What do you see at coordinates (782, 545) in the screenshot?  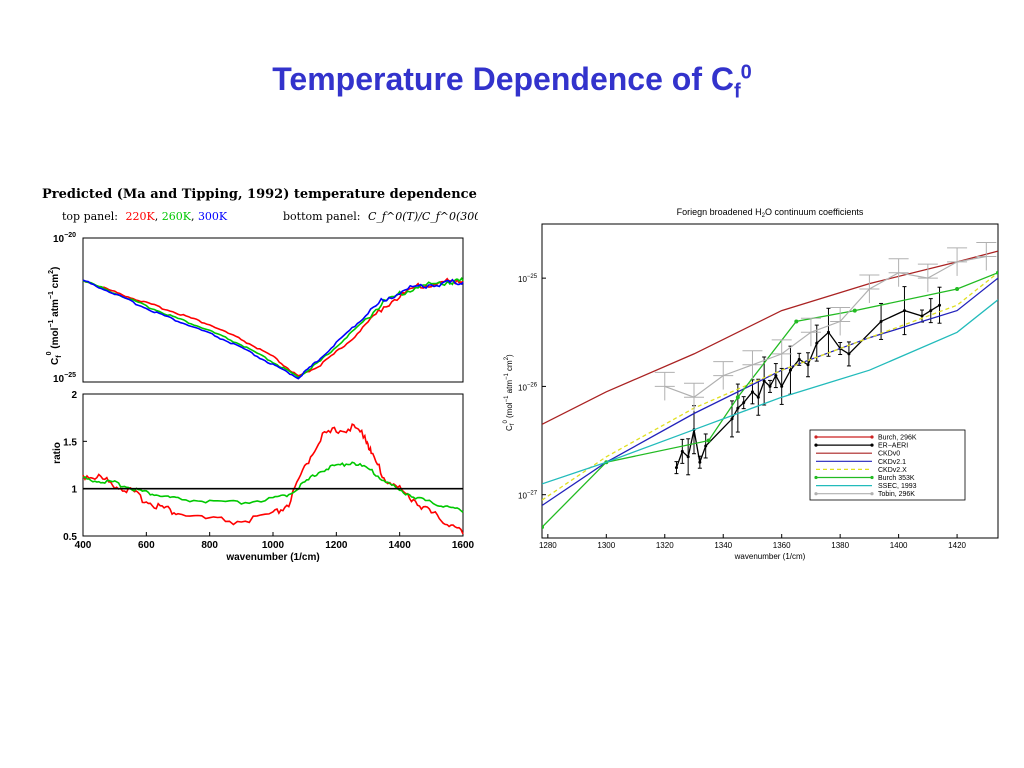 I see `right-x-tick-label: 1360` at bounding box center [782, 545].